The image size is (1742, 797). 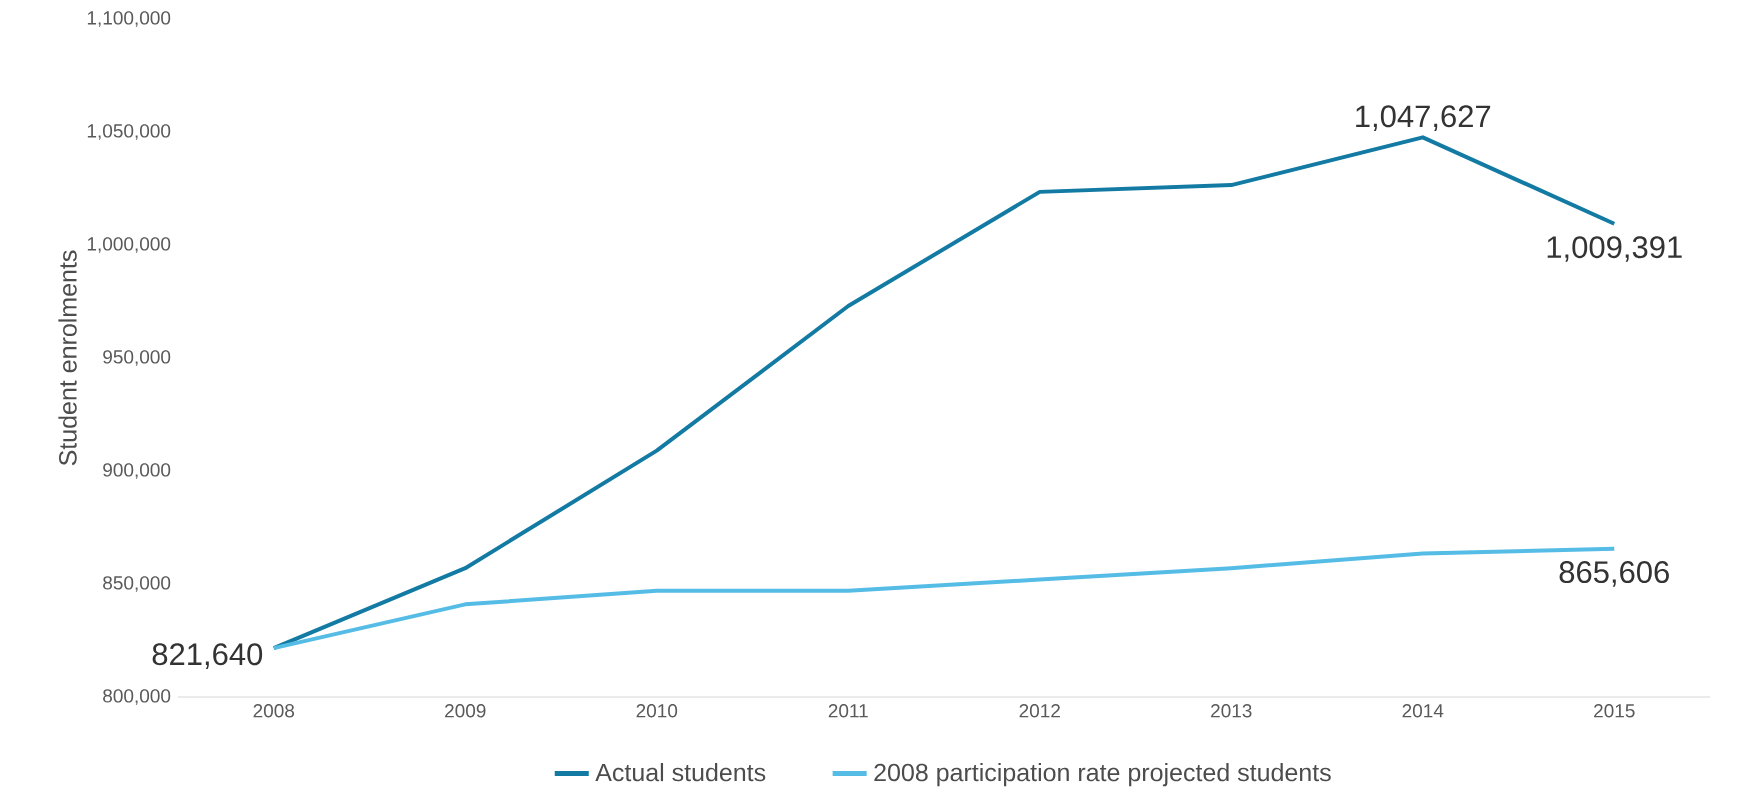 I want to click on x-tick-label: 2009, so click(x=465, y=711).